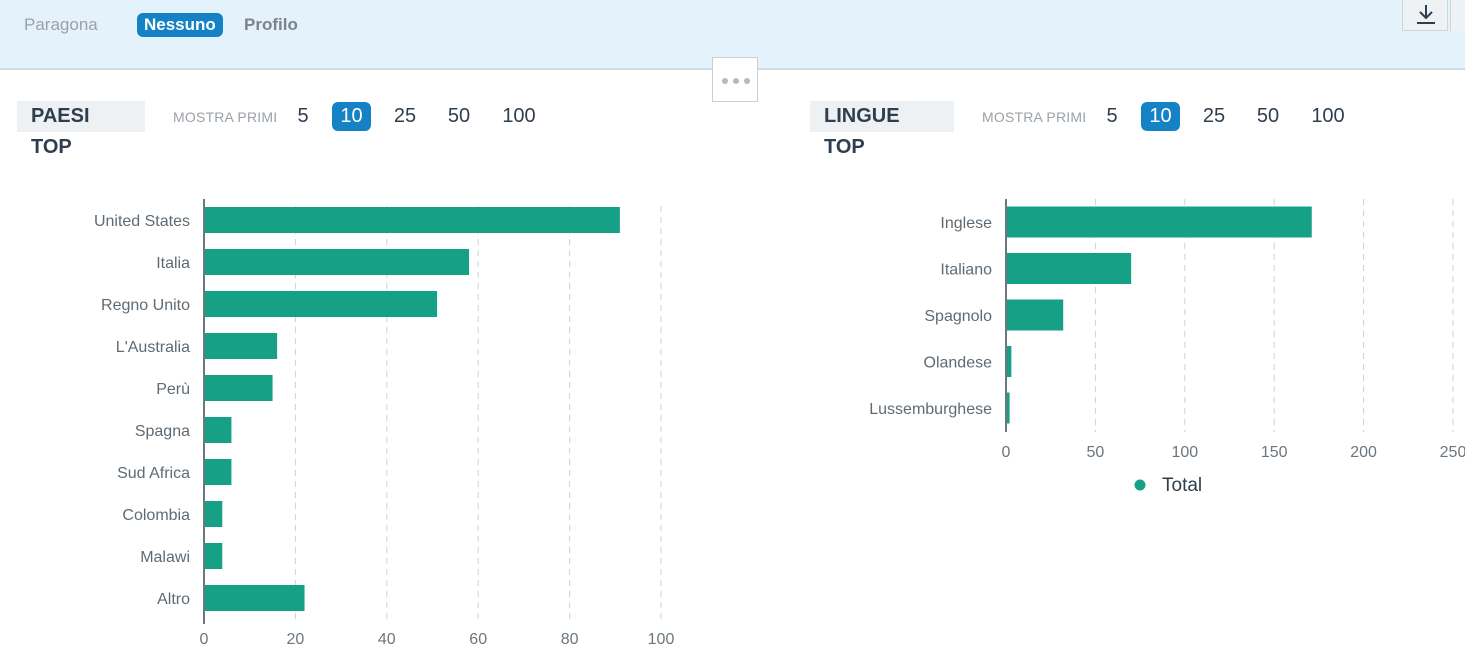 This screenshot has width=1465, height=654. Describe the element at coordinates (966, 223) in the screenshot. I see `languages-category-label: Inglese` at that location.